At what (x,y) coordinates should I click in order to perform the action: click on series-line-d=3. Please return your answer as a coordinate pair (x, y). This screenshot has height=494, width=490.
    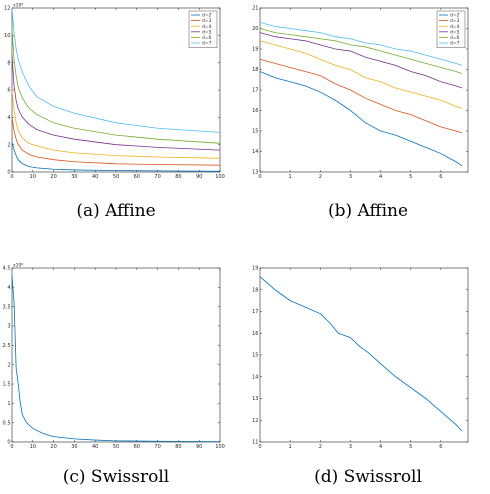
    Looking at the image, I should click on (361, 96).